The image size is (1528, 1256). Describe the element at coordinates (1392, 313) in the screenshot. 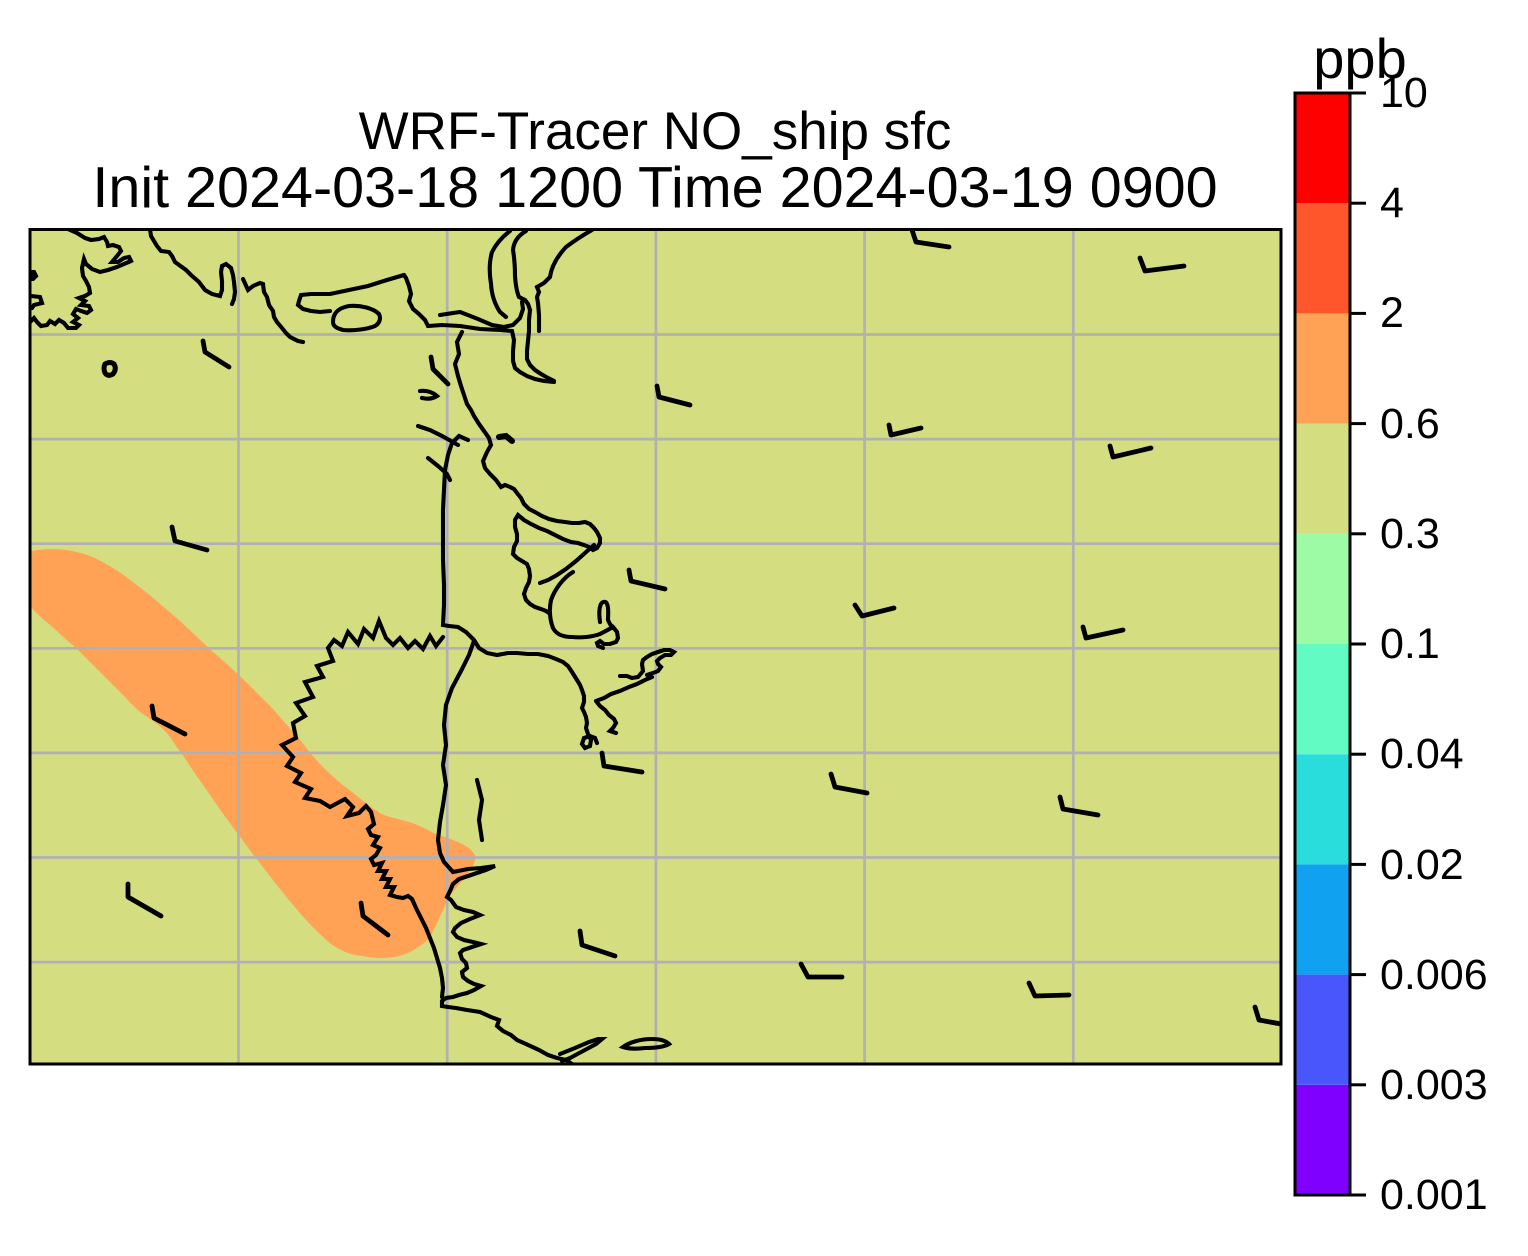

I see `svg-text: 2` at that location.